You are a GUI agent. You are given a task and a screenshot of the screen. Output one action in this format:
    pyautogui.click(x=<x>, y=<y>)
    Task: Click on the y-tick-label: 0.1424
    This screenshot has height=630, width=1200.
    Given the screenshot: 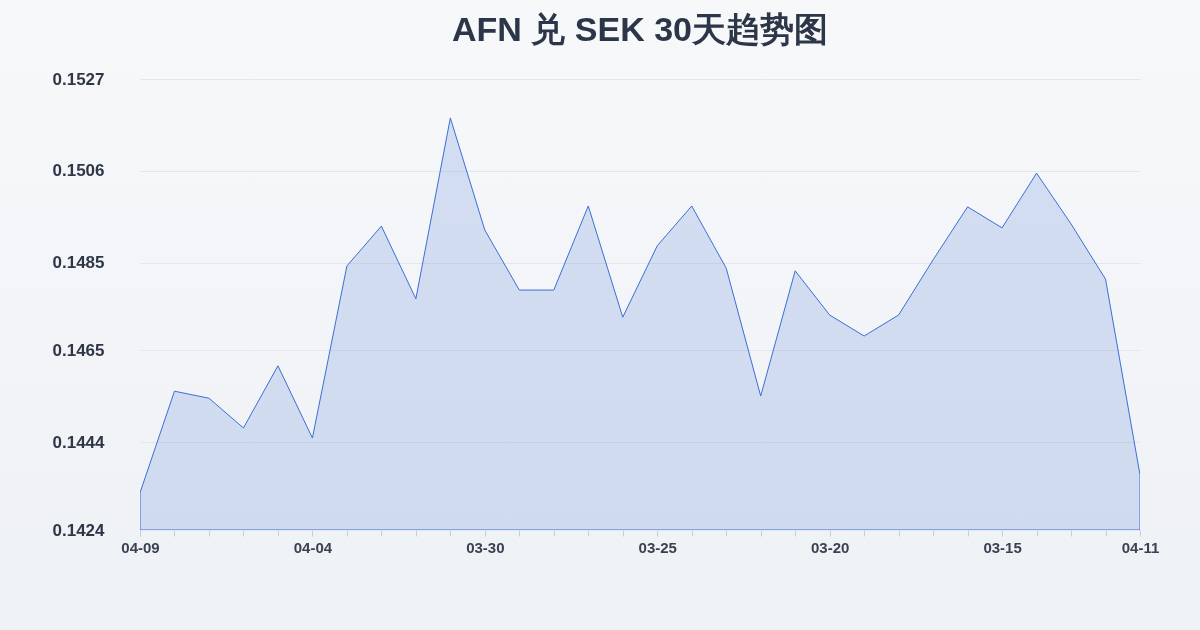 What is the action you would take?
    pyautogui.click(x=79, y=530)
    